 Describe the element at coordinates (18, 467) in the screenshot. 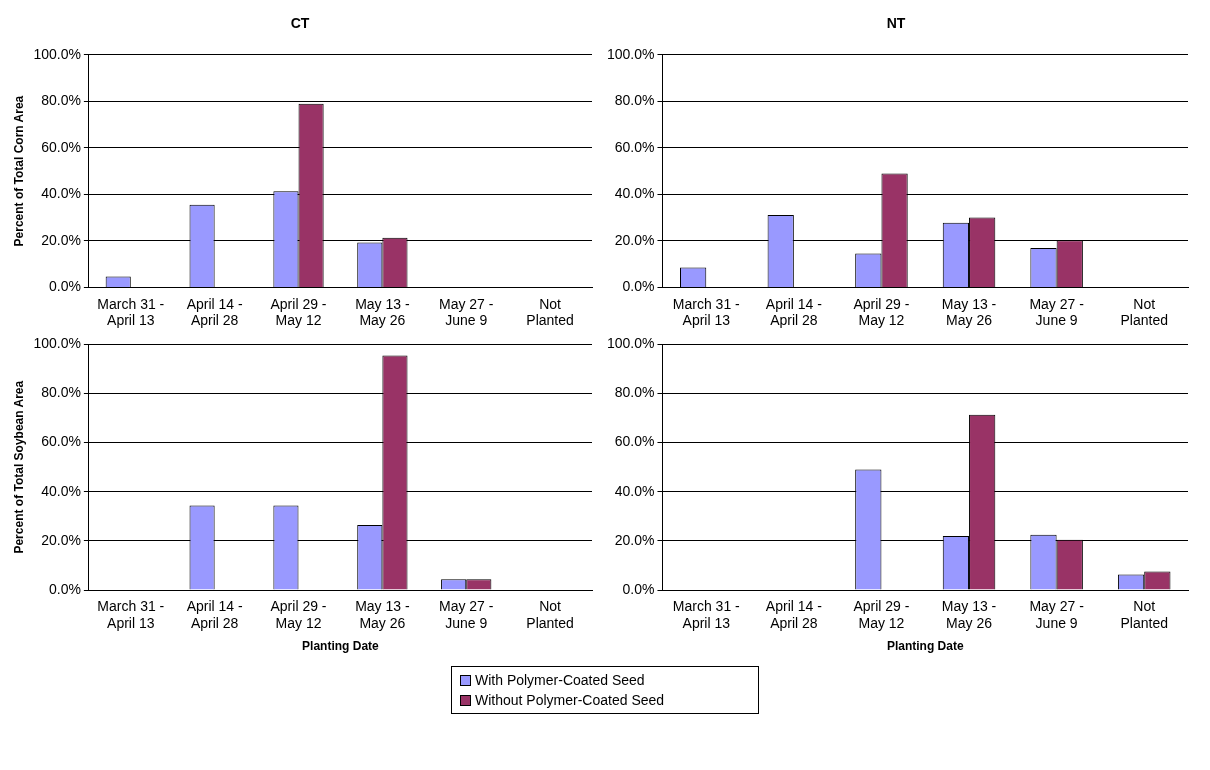

I see `y-axis-title: Percent of Total Soybean Area` at that location.